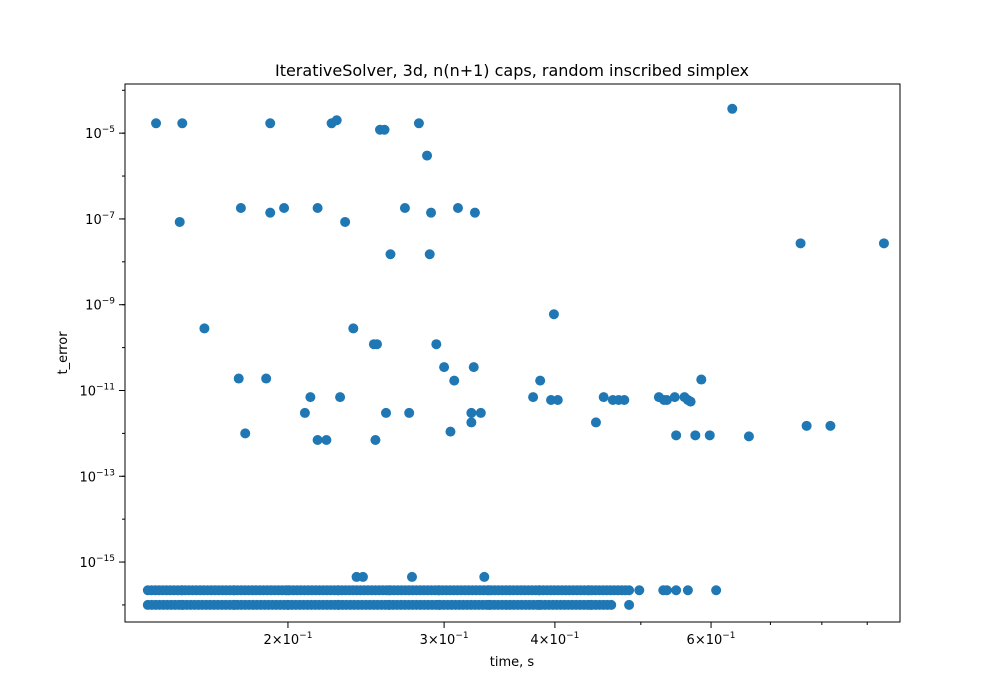  Describe the element at coordinates (512, 662) in the screenshot. I see `x-axis-label: time, s` at that location.